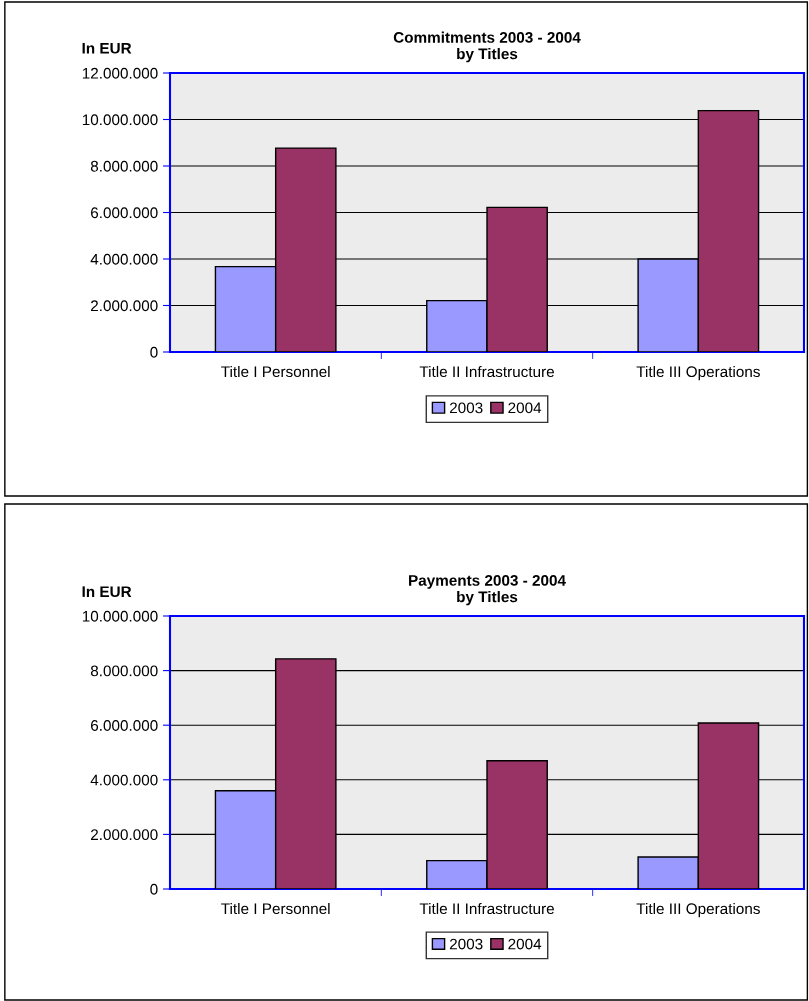 The width and height of the screenshot is (809, 1001). Describe the element at coordinates (120, 73) in the screenshot. I see `y-tick-label: 12.000.000` at that location.